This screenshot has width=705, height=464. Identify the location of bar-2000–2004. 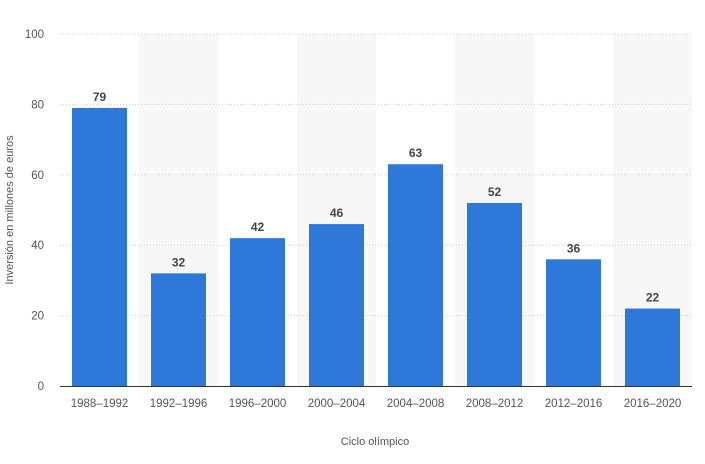
(336, 305).